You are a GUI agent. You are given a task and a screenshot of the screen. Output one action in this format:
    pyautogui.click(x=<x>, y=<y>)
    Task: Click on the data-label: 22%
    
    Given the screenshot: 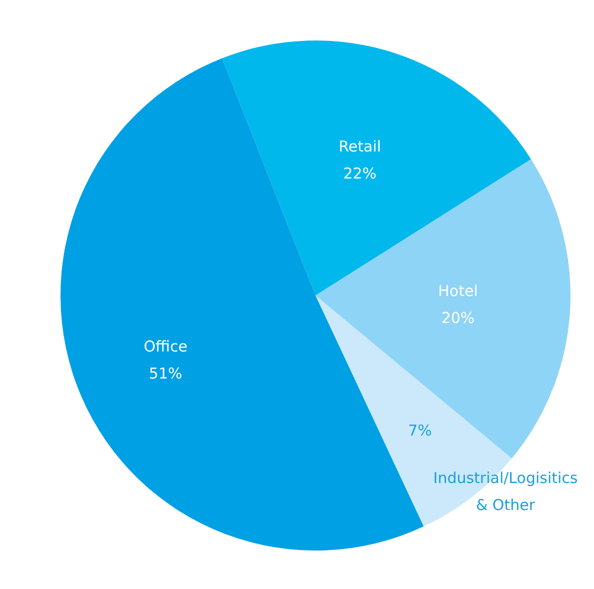 What is the action you would take?
    pyautogui.click(x=360, y=173)
    